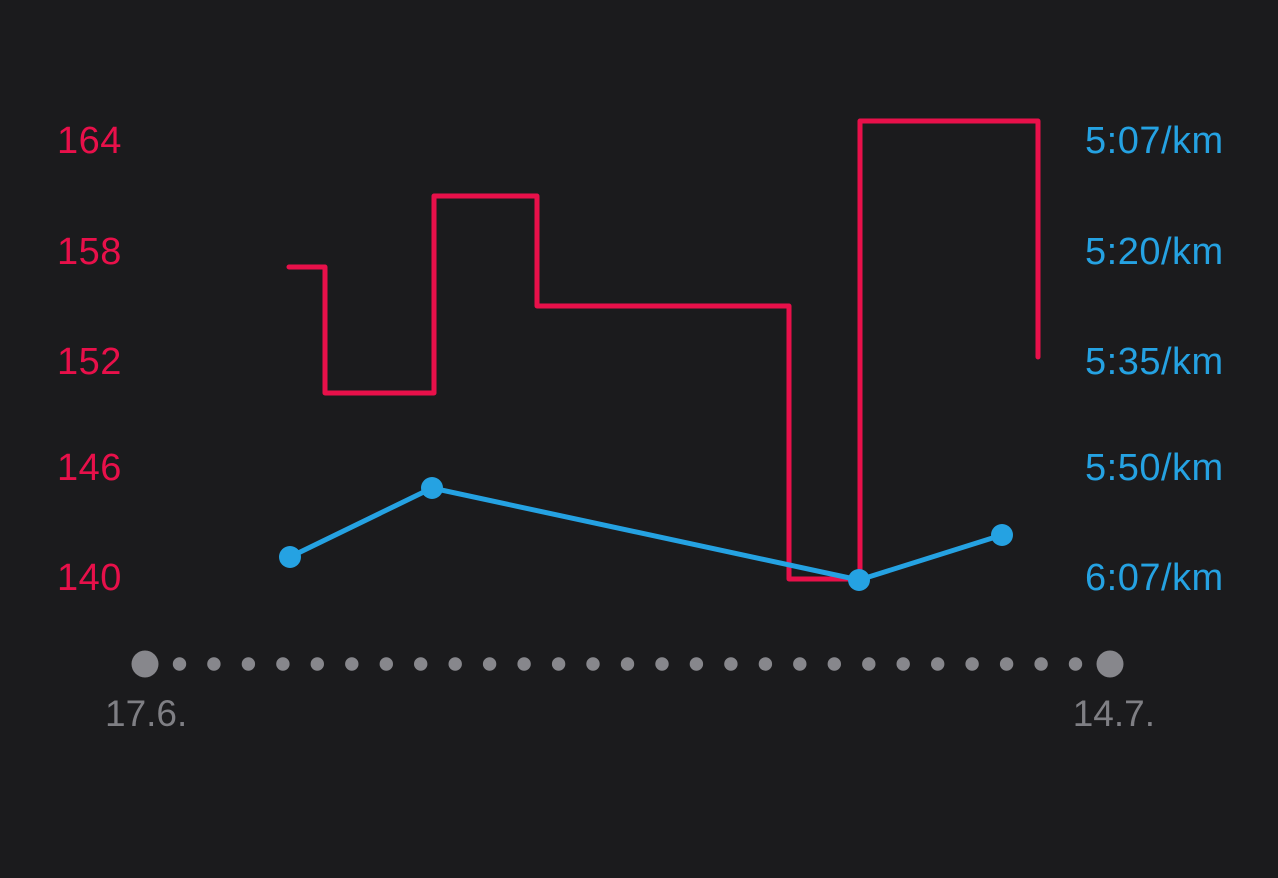 This screenshot has height=878, width=1278. Describe the element at coordinates (89, 468) in the screenshot. I see `left-axis-tick-label: 146` at that location.